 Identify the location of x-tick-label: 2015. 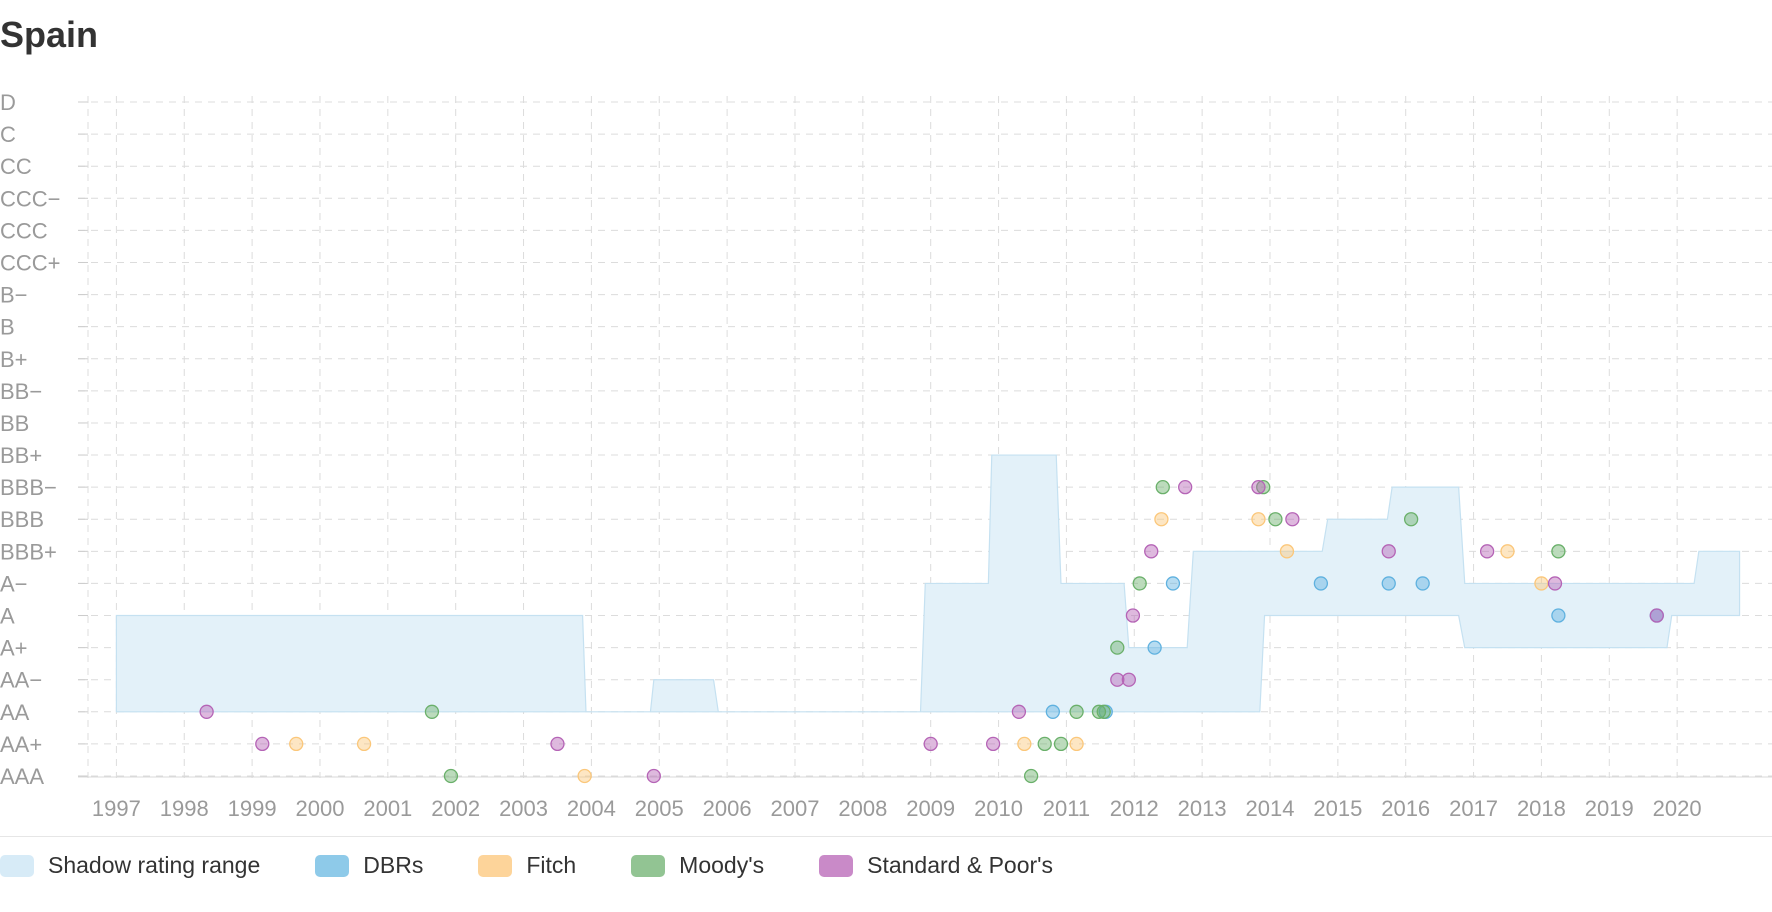
(1337, 808).